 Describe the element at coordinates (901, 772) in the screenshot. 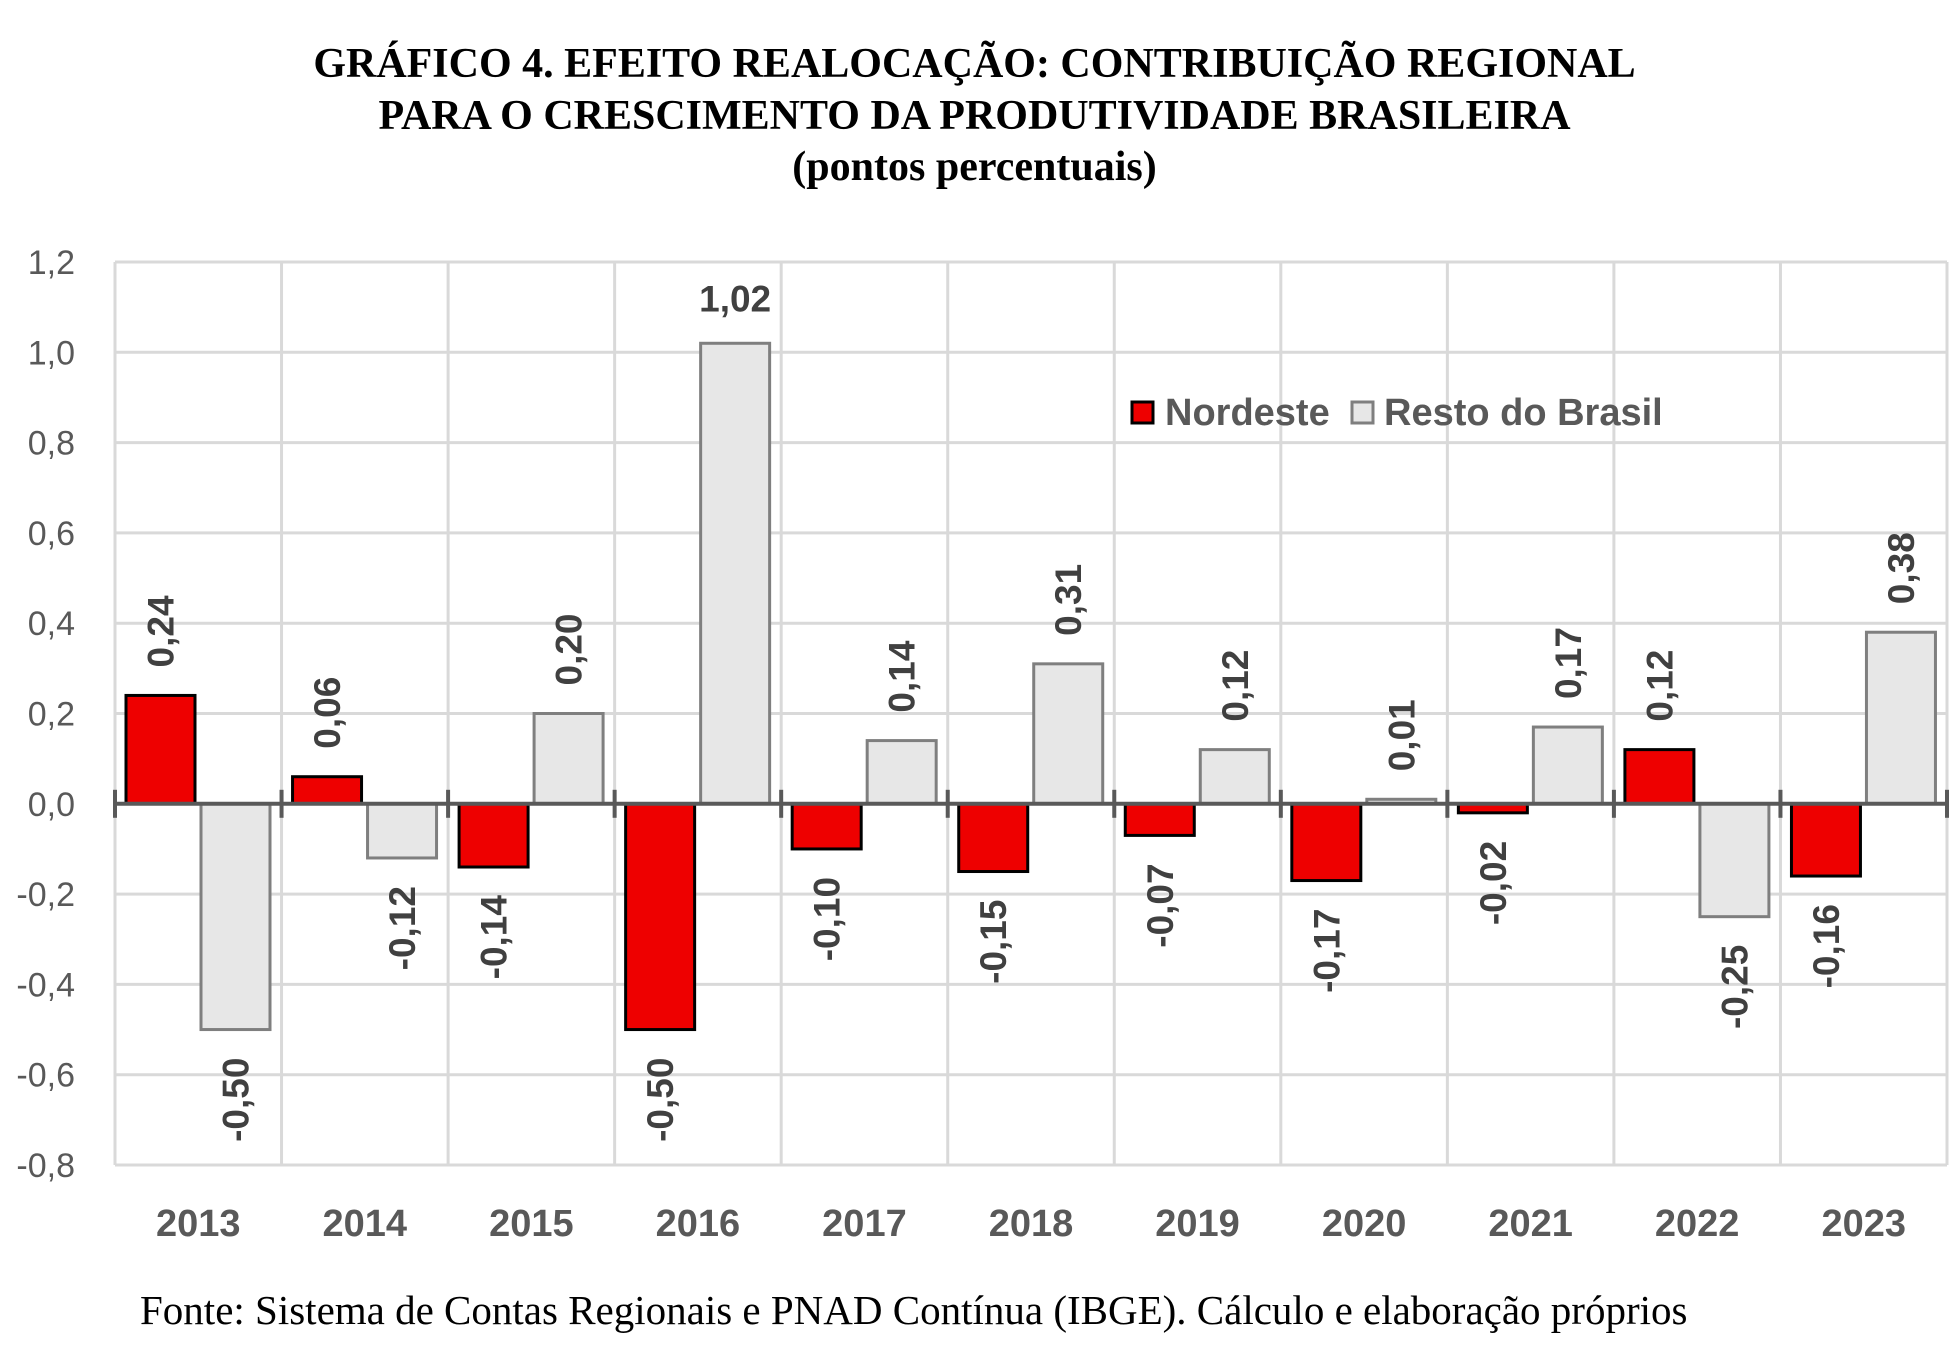

I see `bar-resto-do-brasil-2017` at that location.